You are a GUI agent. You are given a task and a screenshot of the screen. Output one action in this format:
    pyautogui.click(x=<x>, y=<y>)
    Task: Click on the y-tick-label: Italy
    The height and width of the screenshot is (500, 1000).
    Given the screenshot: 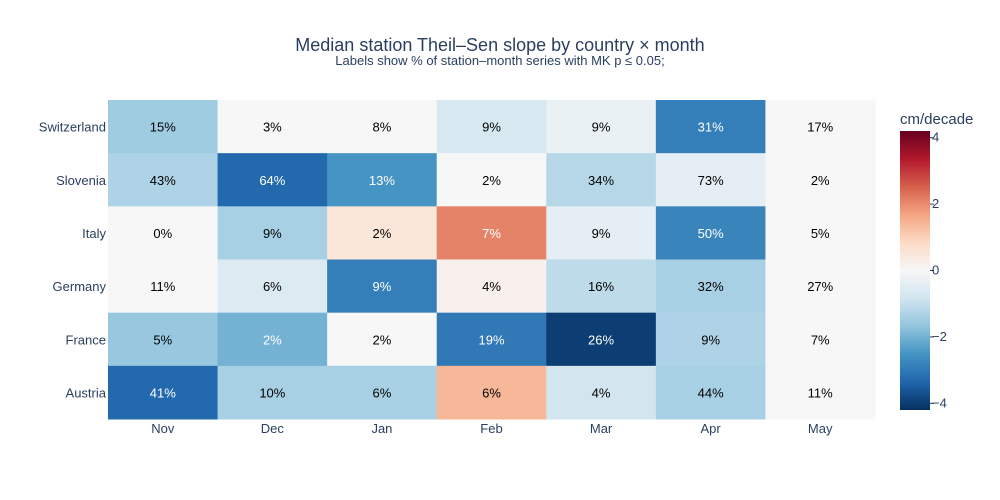 What is the action you would take?
    pyautogui.click(x=94, y=233)
    